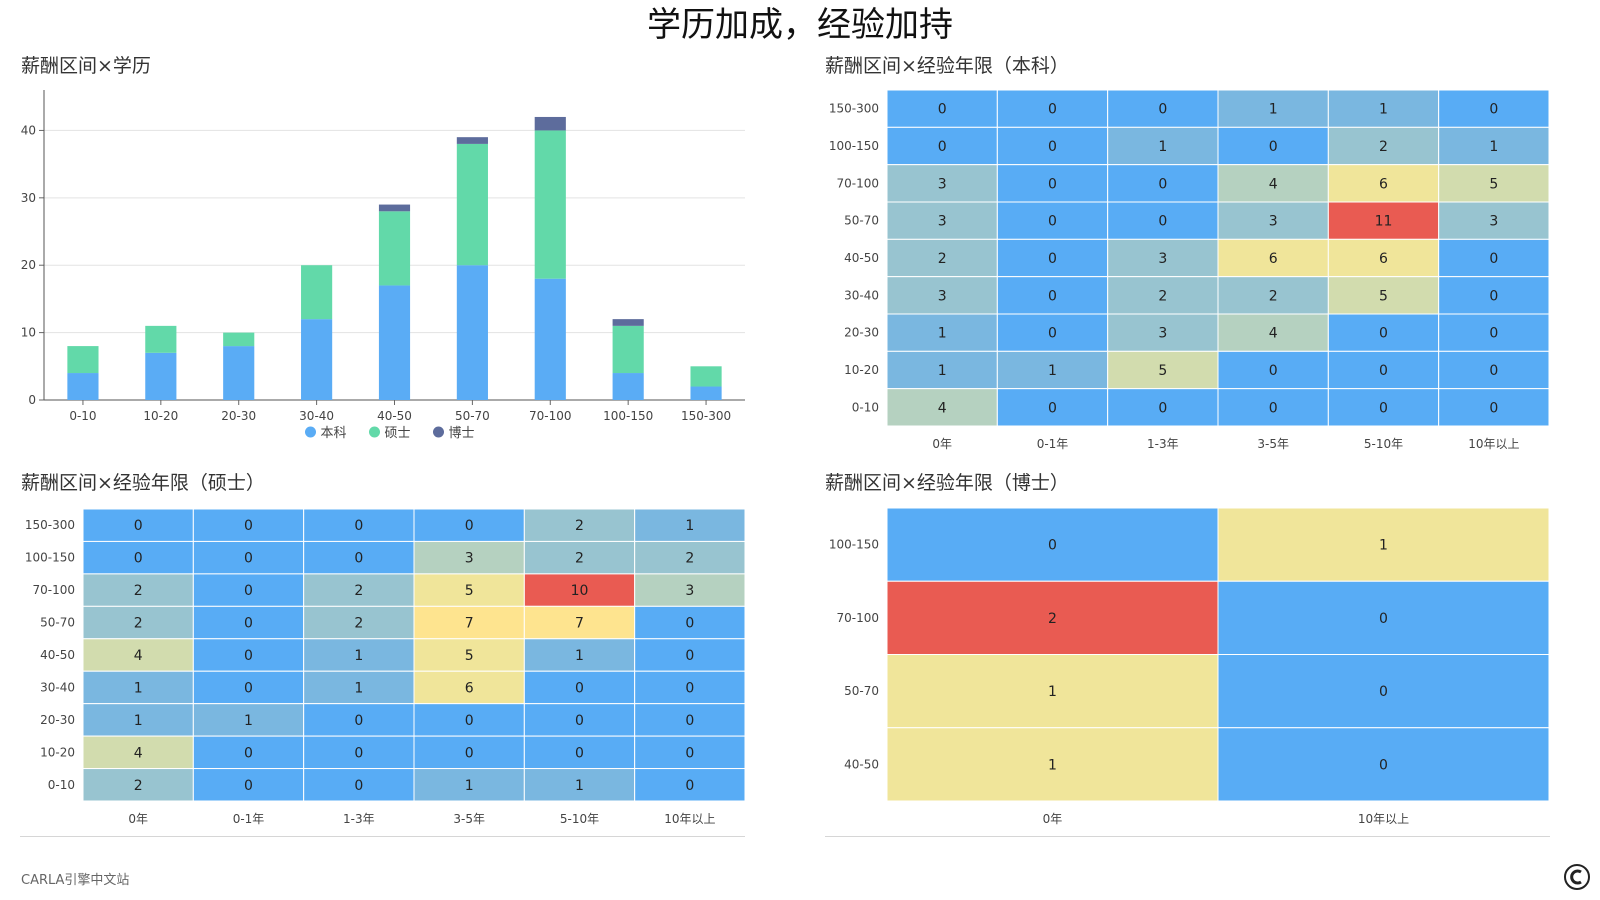 The image size is (1600, 900). I want to click on y-tick-label: 10, so click(28, 333).